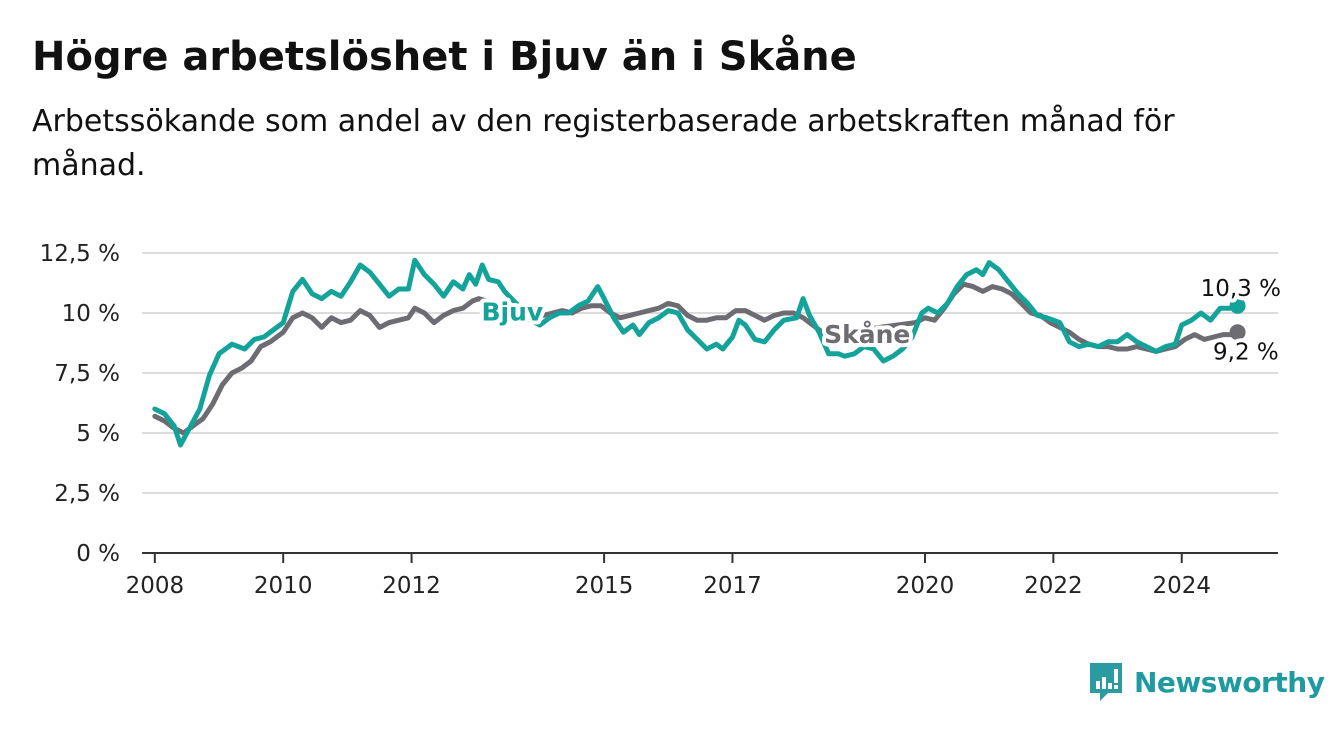 This screenshot has height=734, width=1340. I want to click on series-label-bjuv: Bjuv, so click(512, 312).